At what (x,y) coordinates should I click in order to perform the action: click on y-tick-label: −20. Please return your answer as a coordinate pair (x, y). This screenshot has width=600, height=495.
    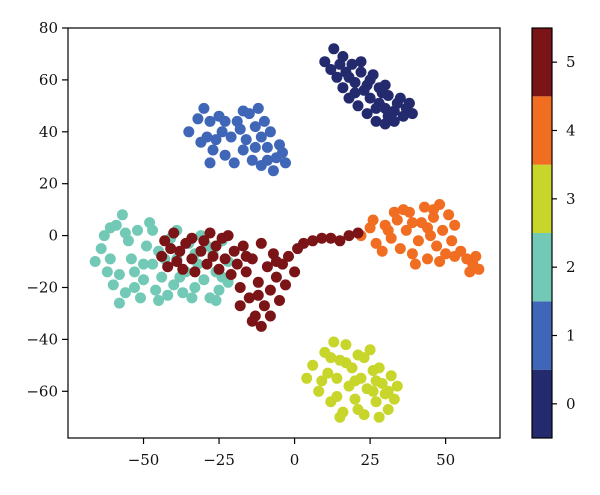
    Looking at the image, I should click on (42, 287).